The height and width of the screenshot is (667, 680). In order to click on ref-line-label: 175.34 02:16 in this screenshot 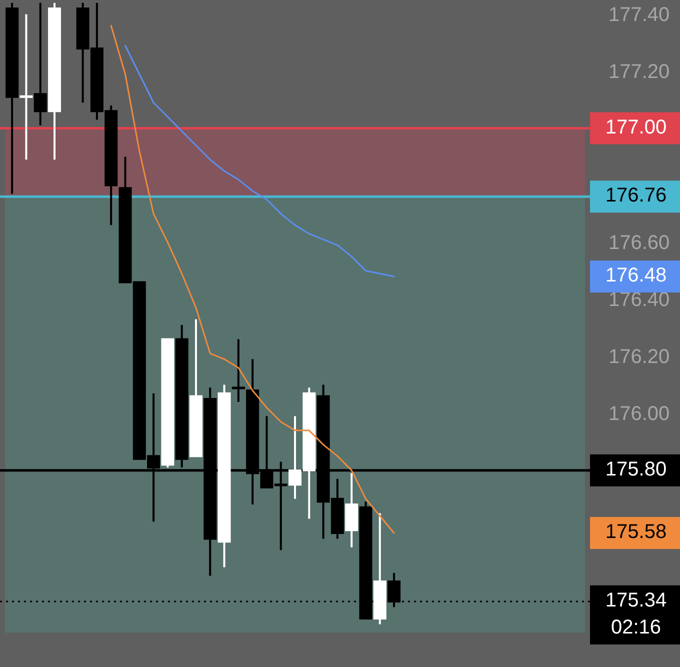, I will do `click(636, 613)`.